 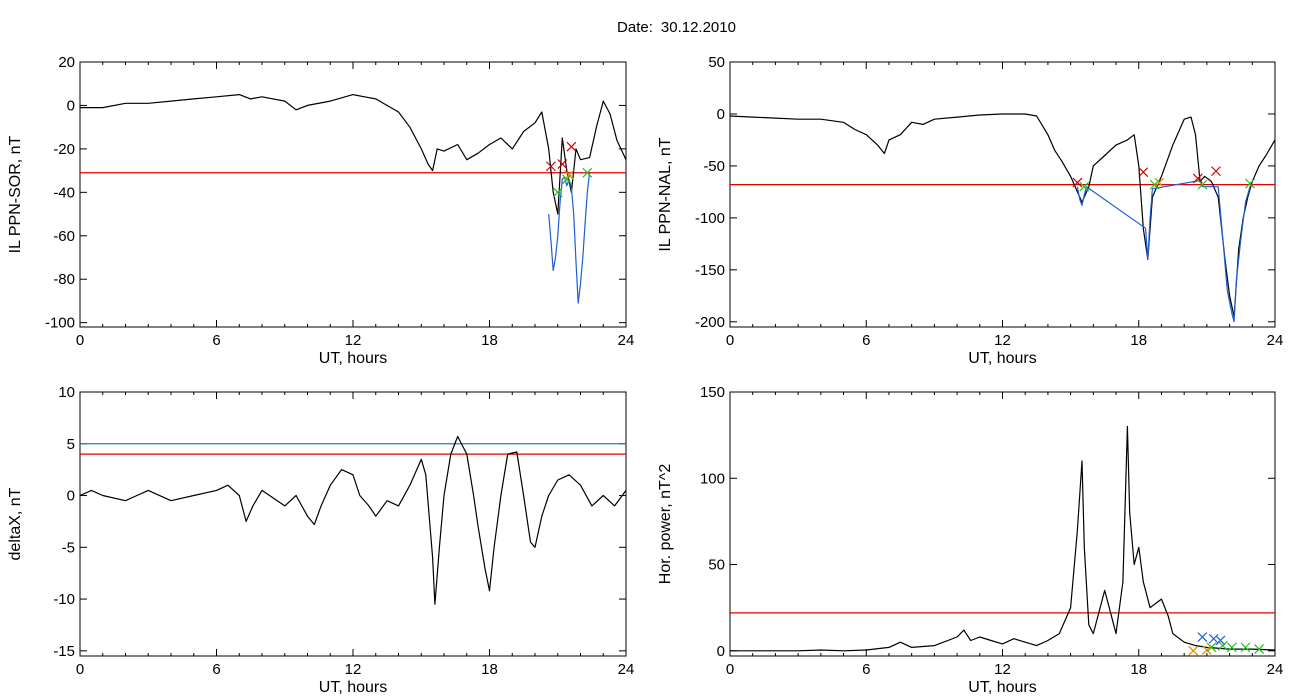 What do you see at coordinates (64, 192) in the screenshot?
I see `y-tick-label: -40` at bounding box center [64, 192].